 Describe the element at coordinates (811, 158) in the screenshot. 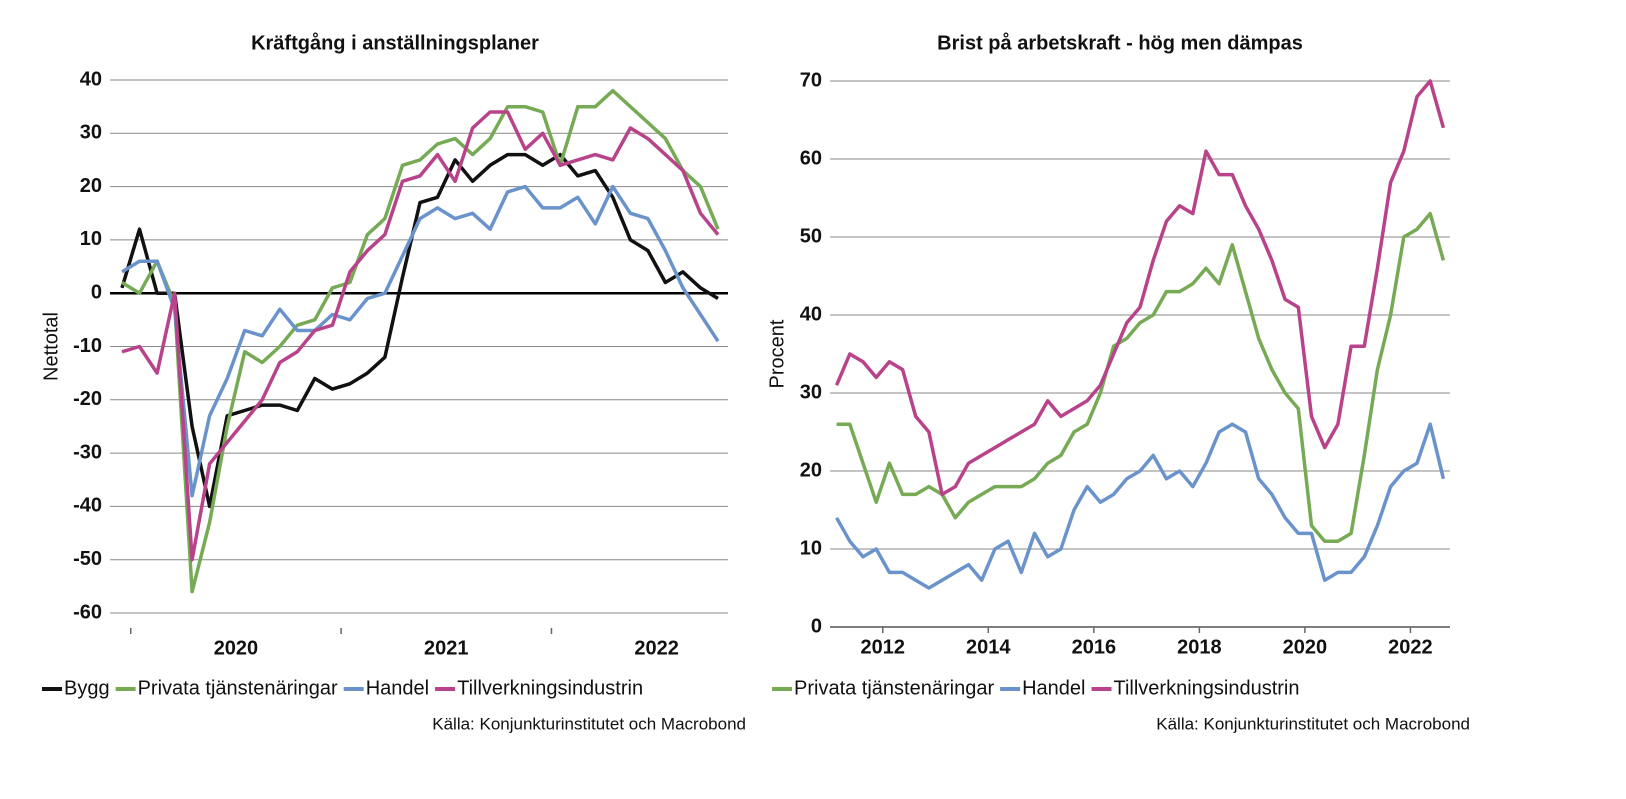

I see `y-tick-label: 60` at that location.